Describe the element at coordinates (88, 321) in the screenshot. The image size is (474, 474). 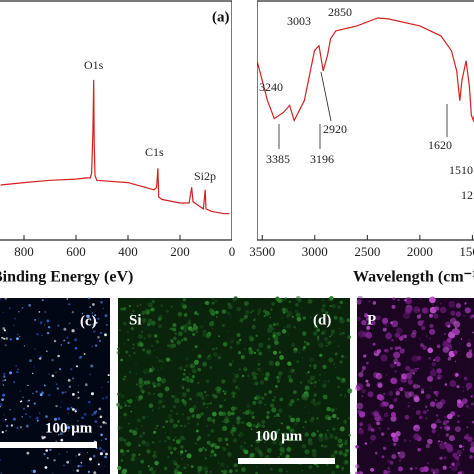
I see `panel-label: (c)` at that location.